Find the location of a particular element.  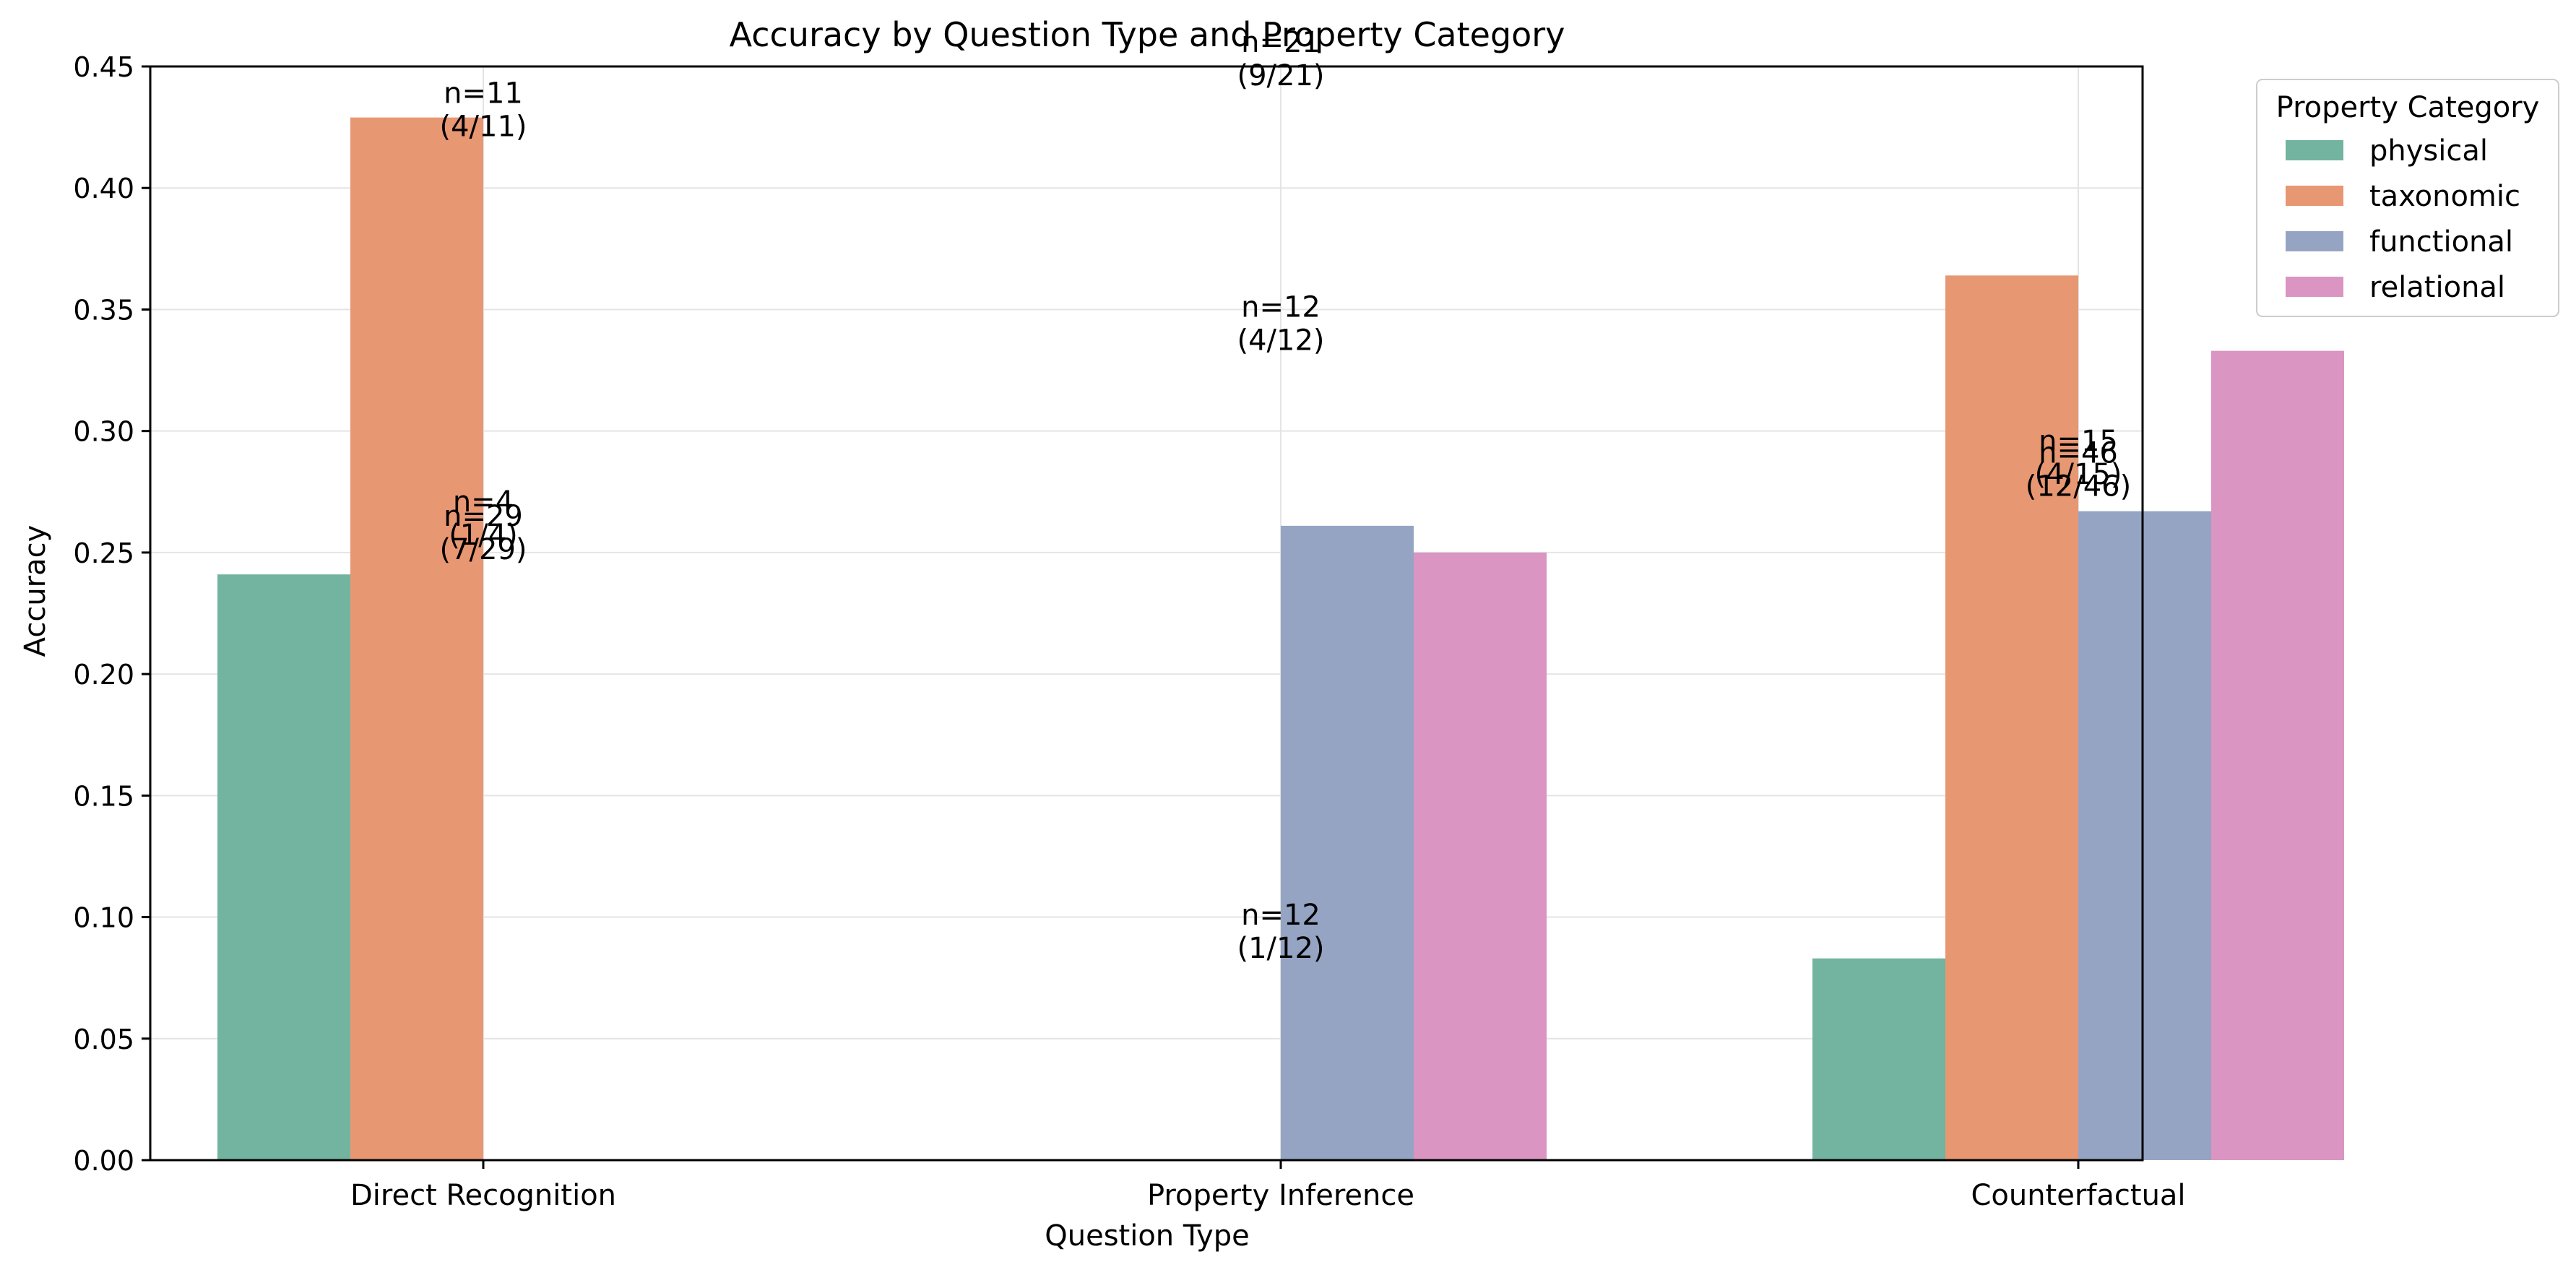

count-annotation-line: n=29 is located at coordinates (483, 516).